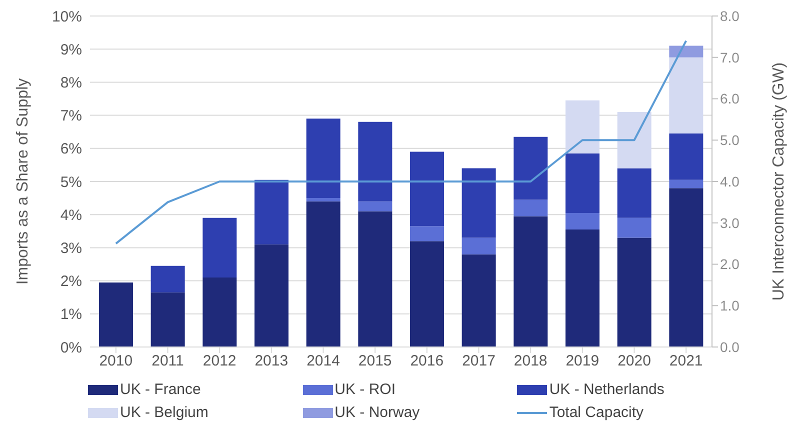  Describe the element at coordinates (730, 98) in the screenshot. I see `y2-tick-label: 6.0` at that location.